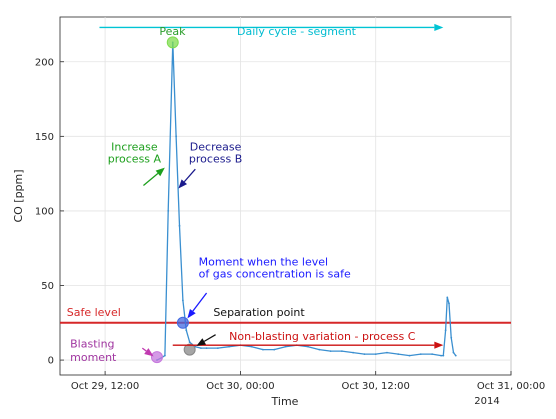  Describe the element at coordinates (215, 158) in the screenshot. I see `annotation-label: process B` at that location.